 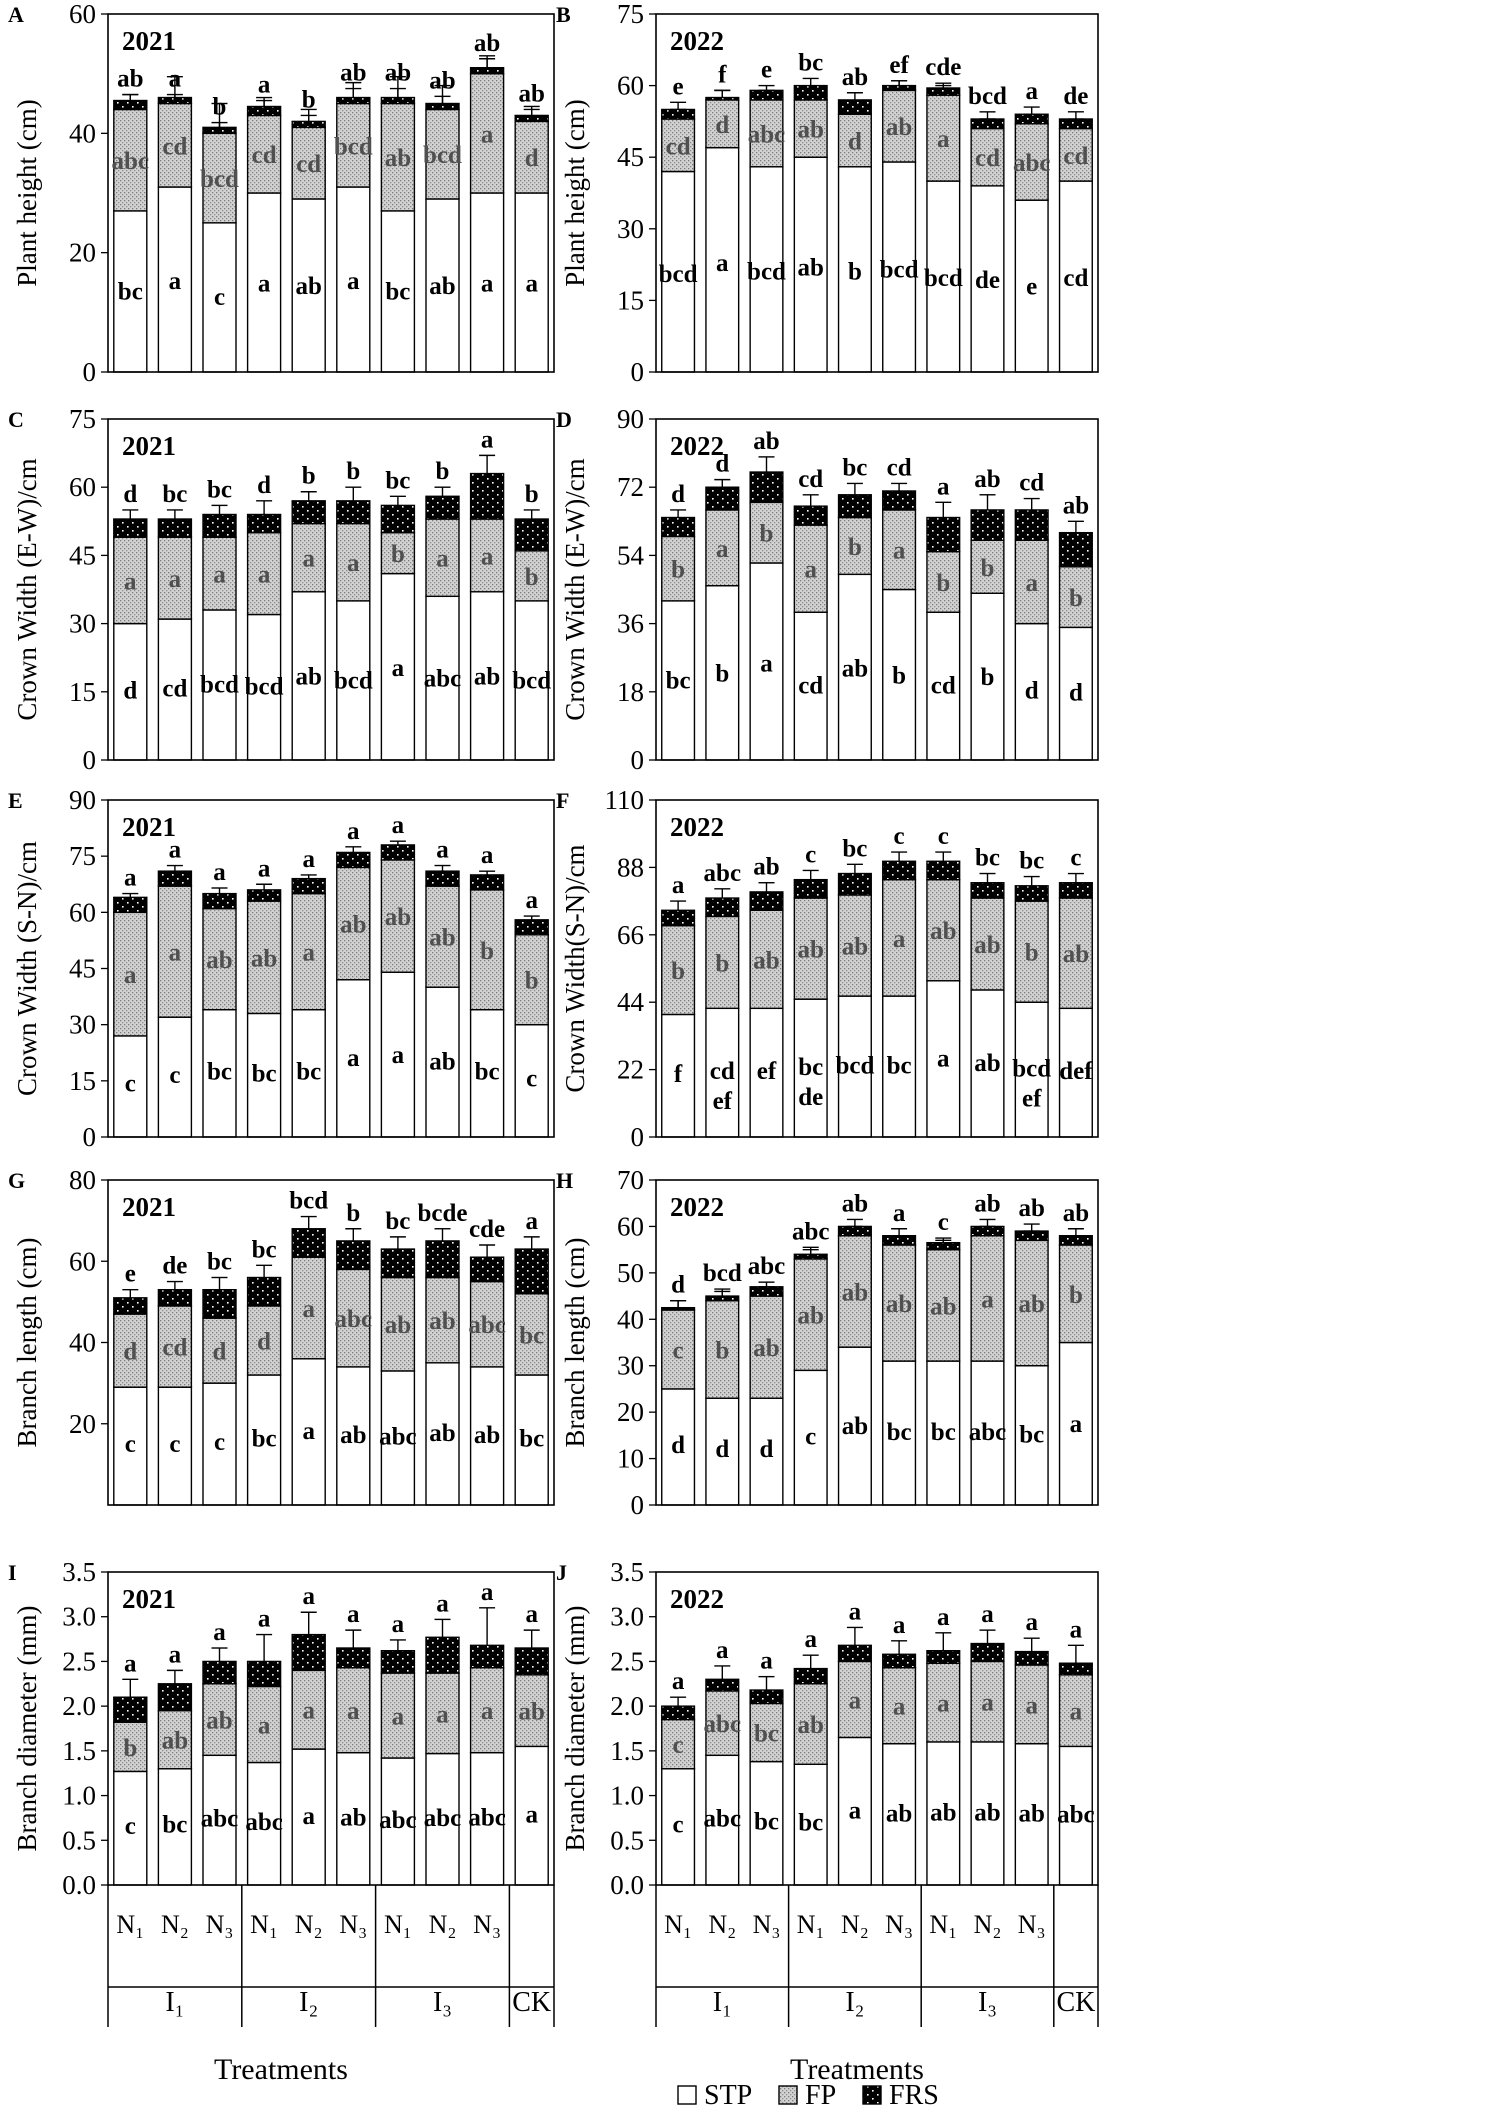 I want to click on year-label: 2022, so click(x=697, y=41).